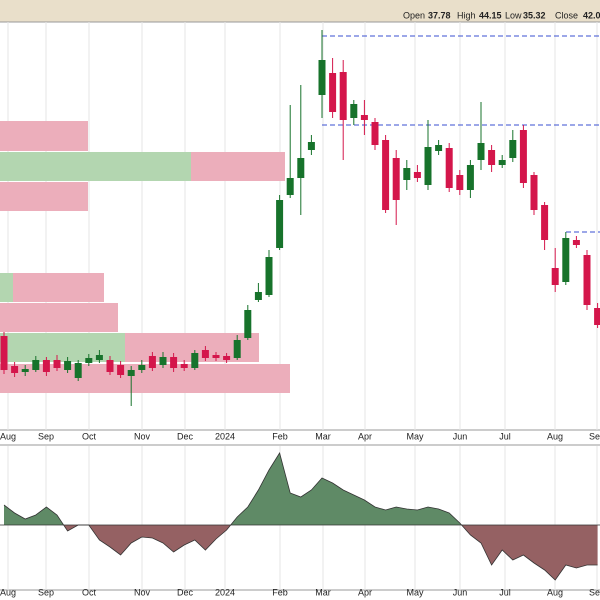 The width and height of the screenshot is (600, 600). What do you see at coordinates (439, 15) in the screenshot?
I see `readout-value: 37.78` at bounding box center [439, 15].